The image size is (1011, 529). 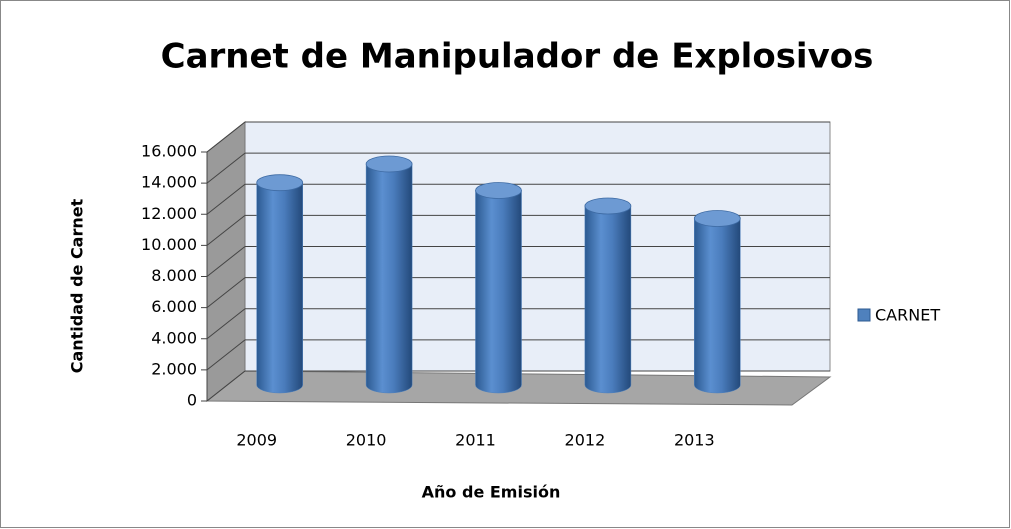 I want to click on y-tick-label: 16.000, so click(x=169, y=151).